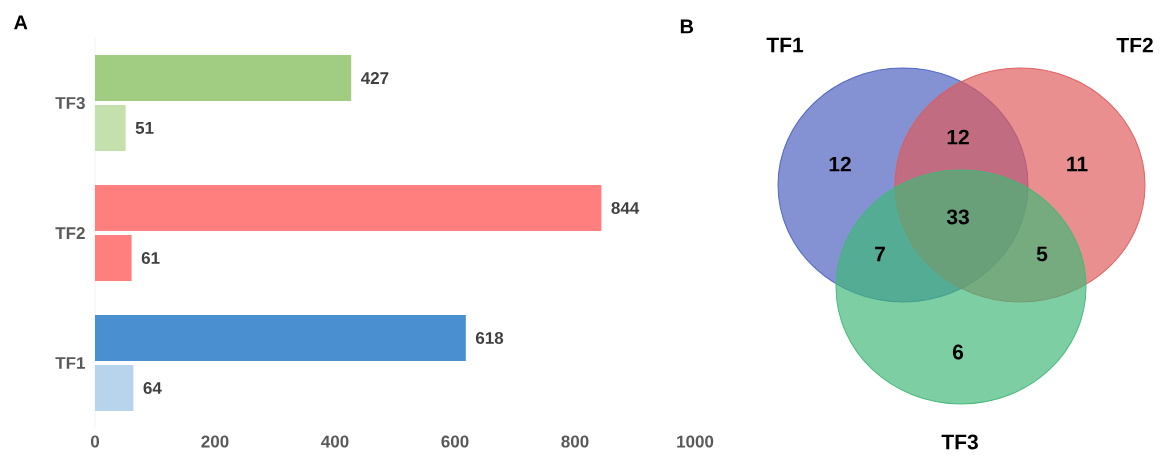 This screenshot has width=1170, height=461. What do you see at coordinates (959, 442) in the screenshot?
I see `category-label: TF3` at bounding box center [959, 442].